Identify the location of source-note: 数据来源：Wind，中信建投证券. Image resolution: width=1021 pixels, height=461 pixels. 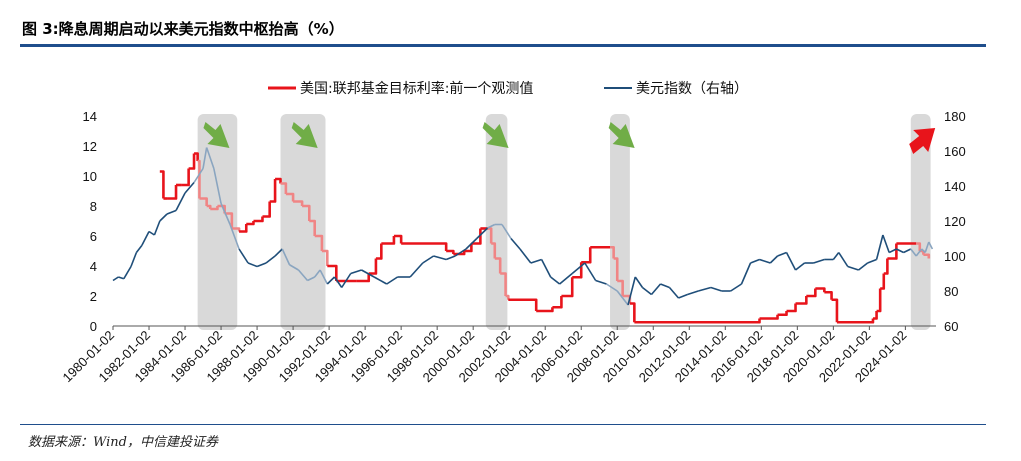
(123, 442).